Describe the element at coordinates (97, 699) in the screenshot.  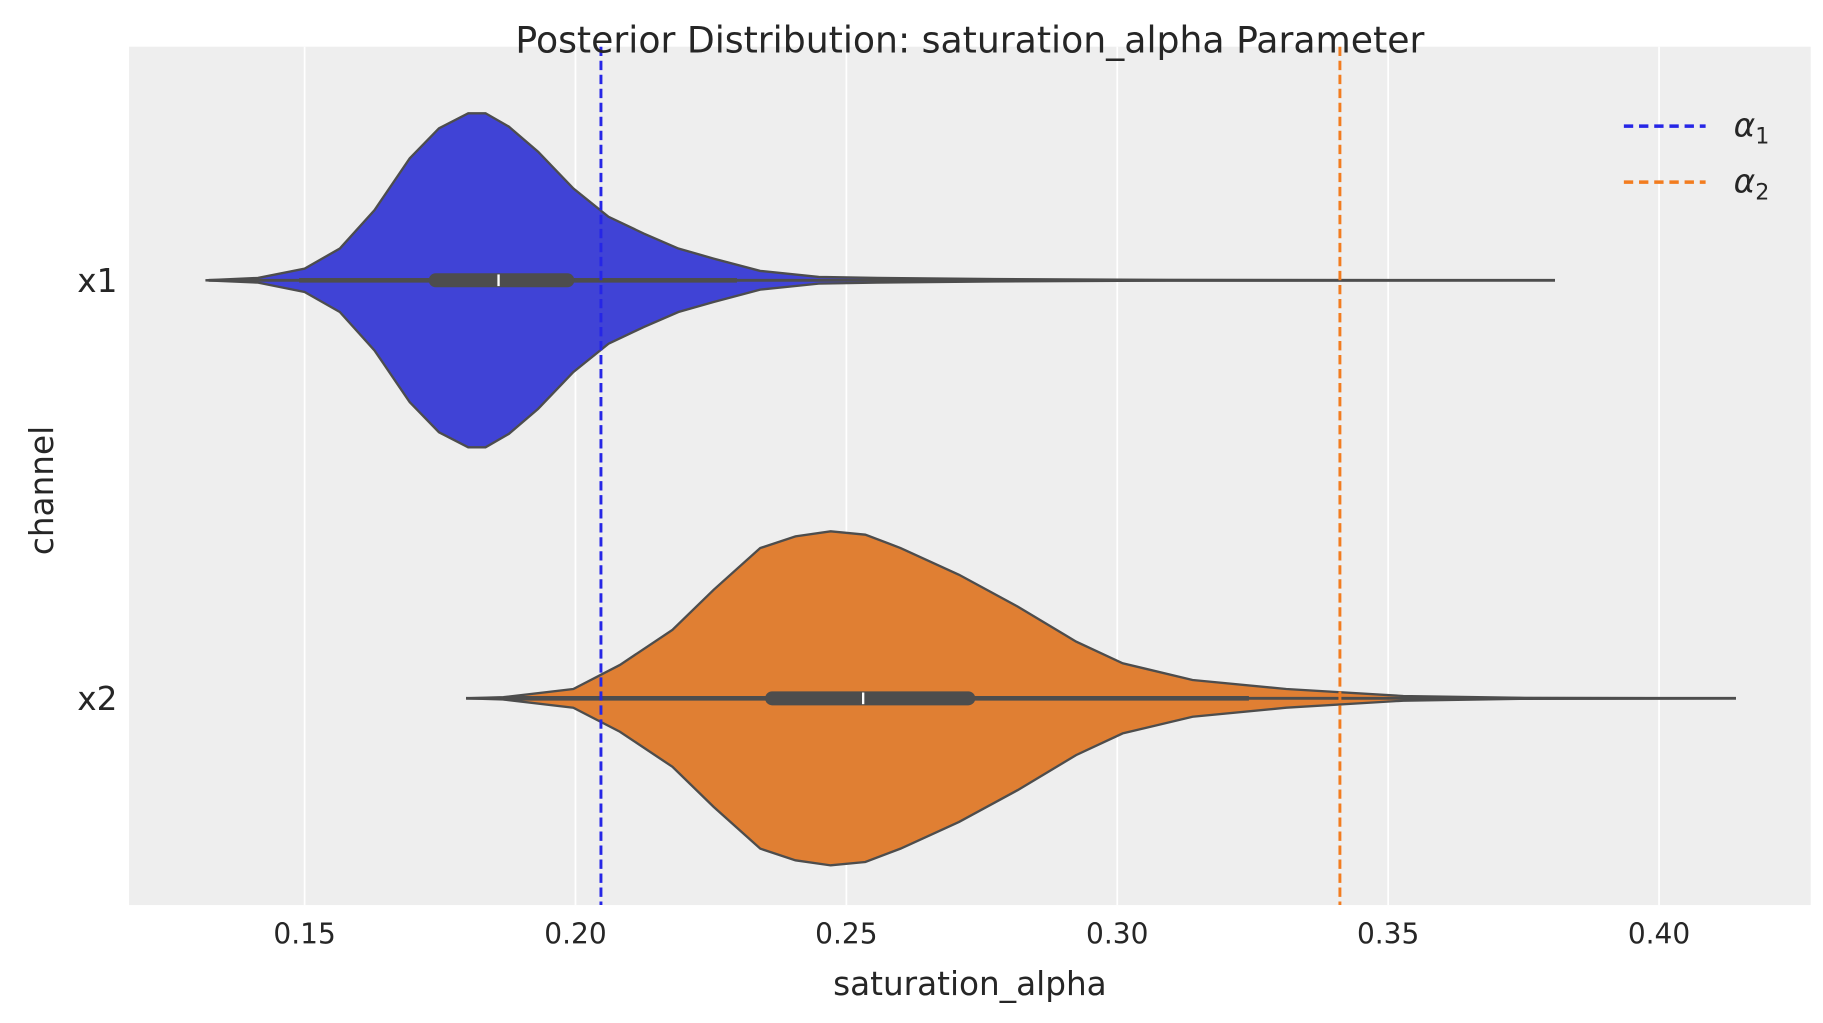
I see `y-tick-x2: x2` at that location.